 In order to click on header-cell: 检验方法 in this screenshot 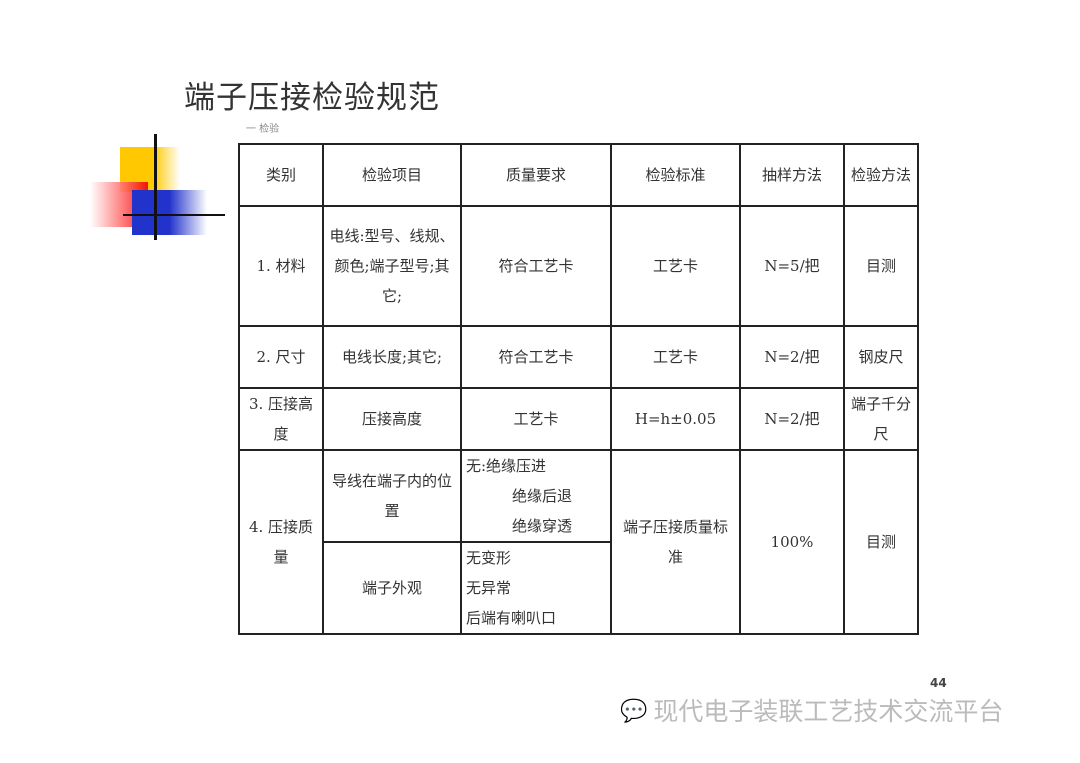, I will do `click(881, 175)`.